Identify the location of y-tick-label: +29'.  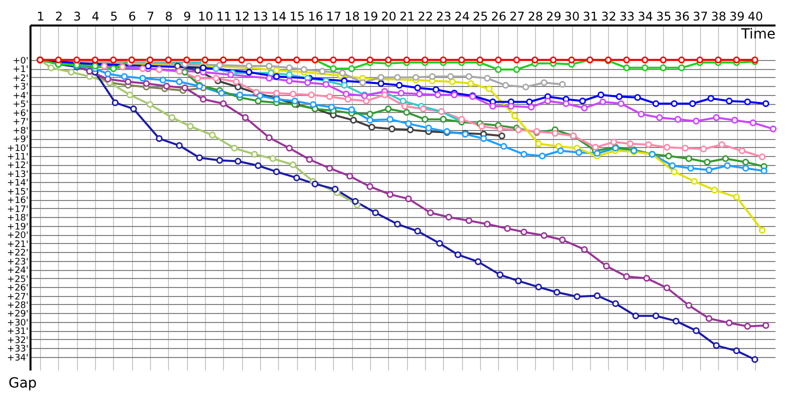
(17, 315).